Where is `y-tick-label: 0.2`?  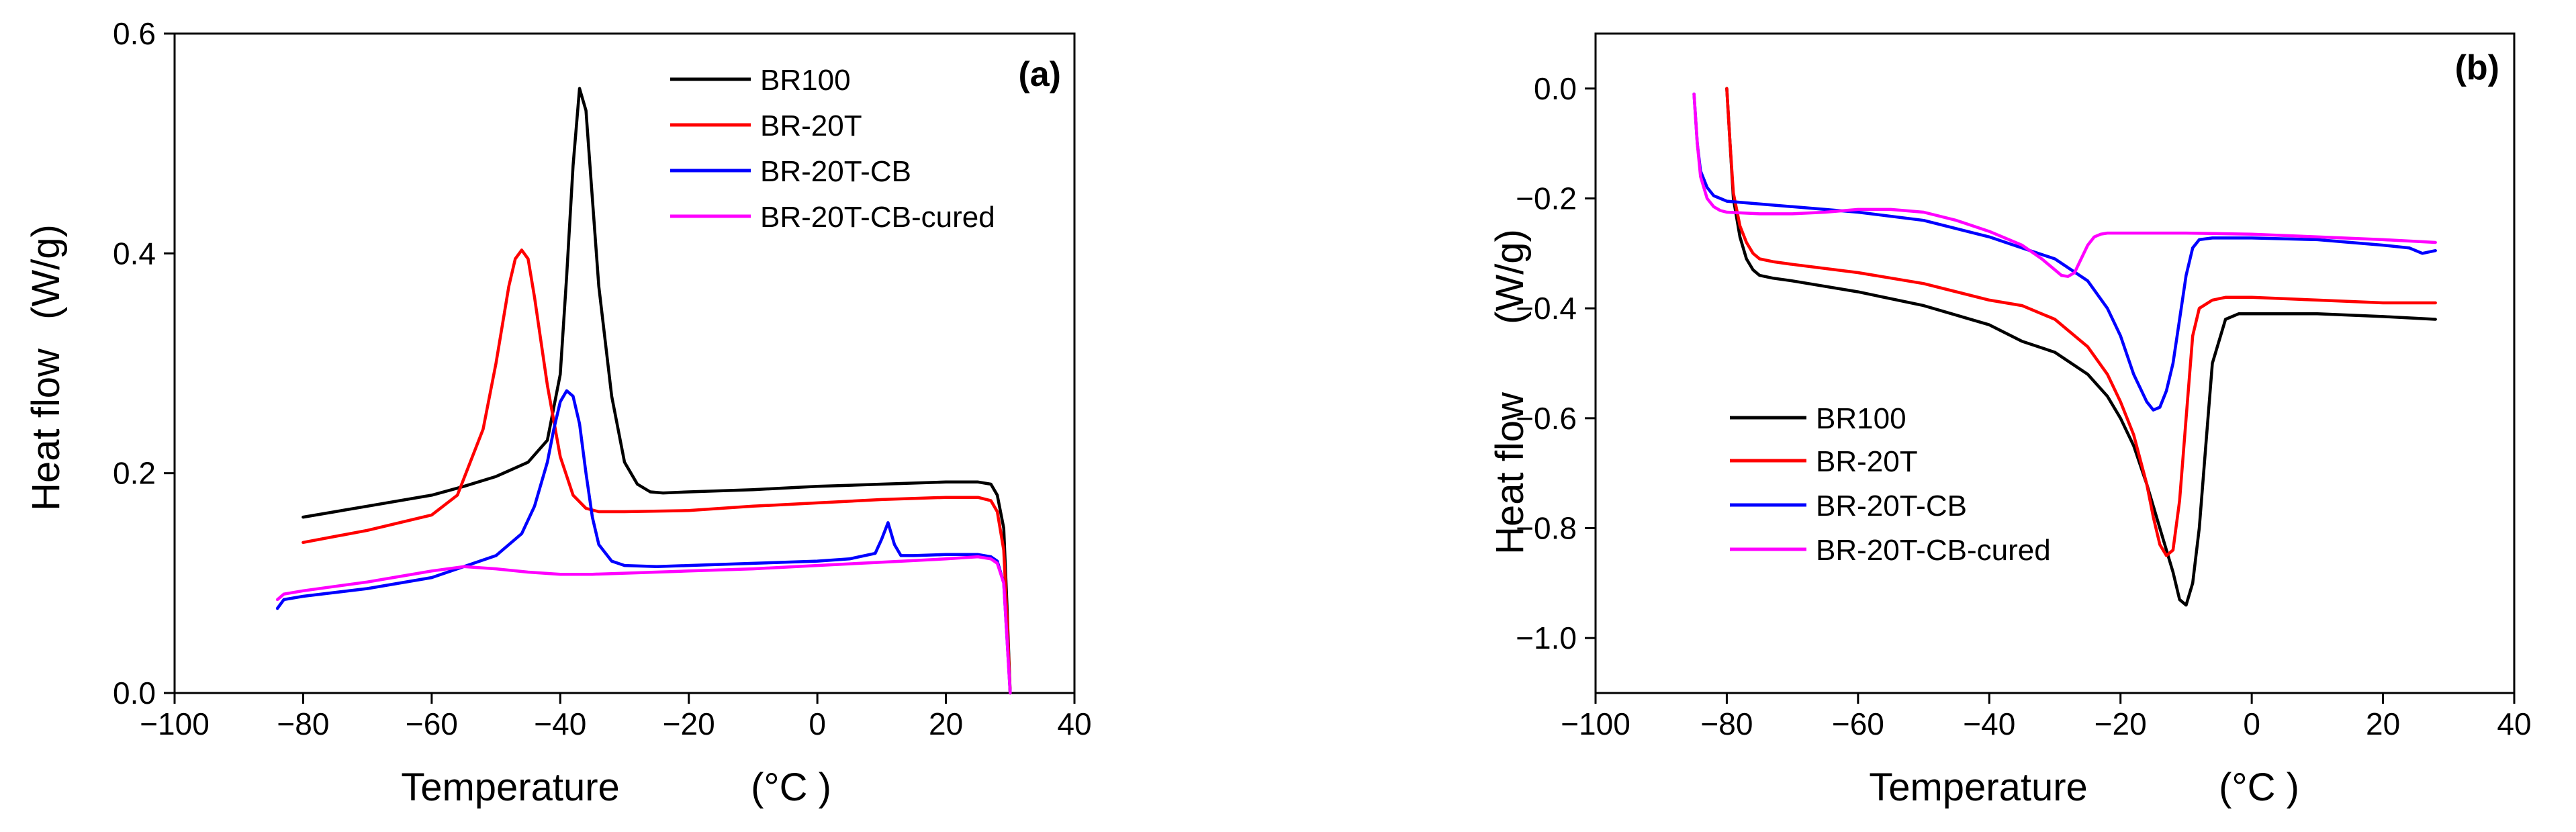
y-tick-label: 0.2 is located at coordinates (134, 473).